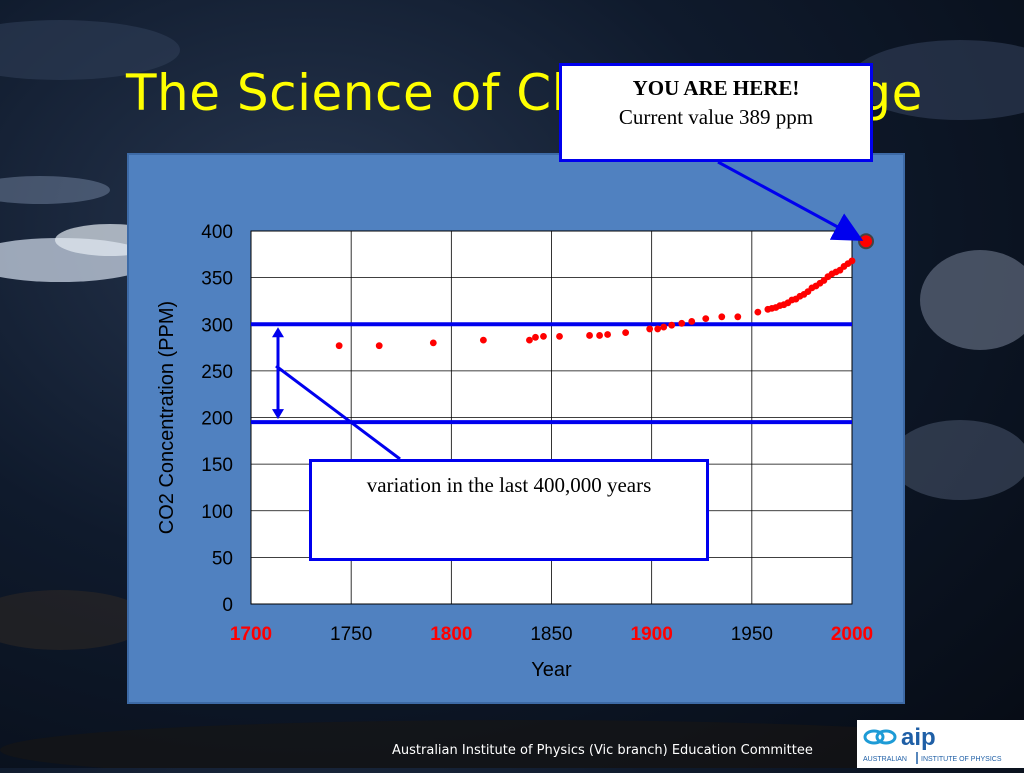 Image resolution: width=1024 pixels, height=773 pixels. I want to click on you-are-here-title: YOU ARE HERE!, so click(716, 88).